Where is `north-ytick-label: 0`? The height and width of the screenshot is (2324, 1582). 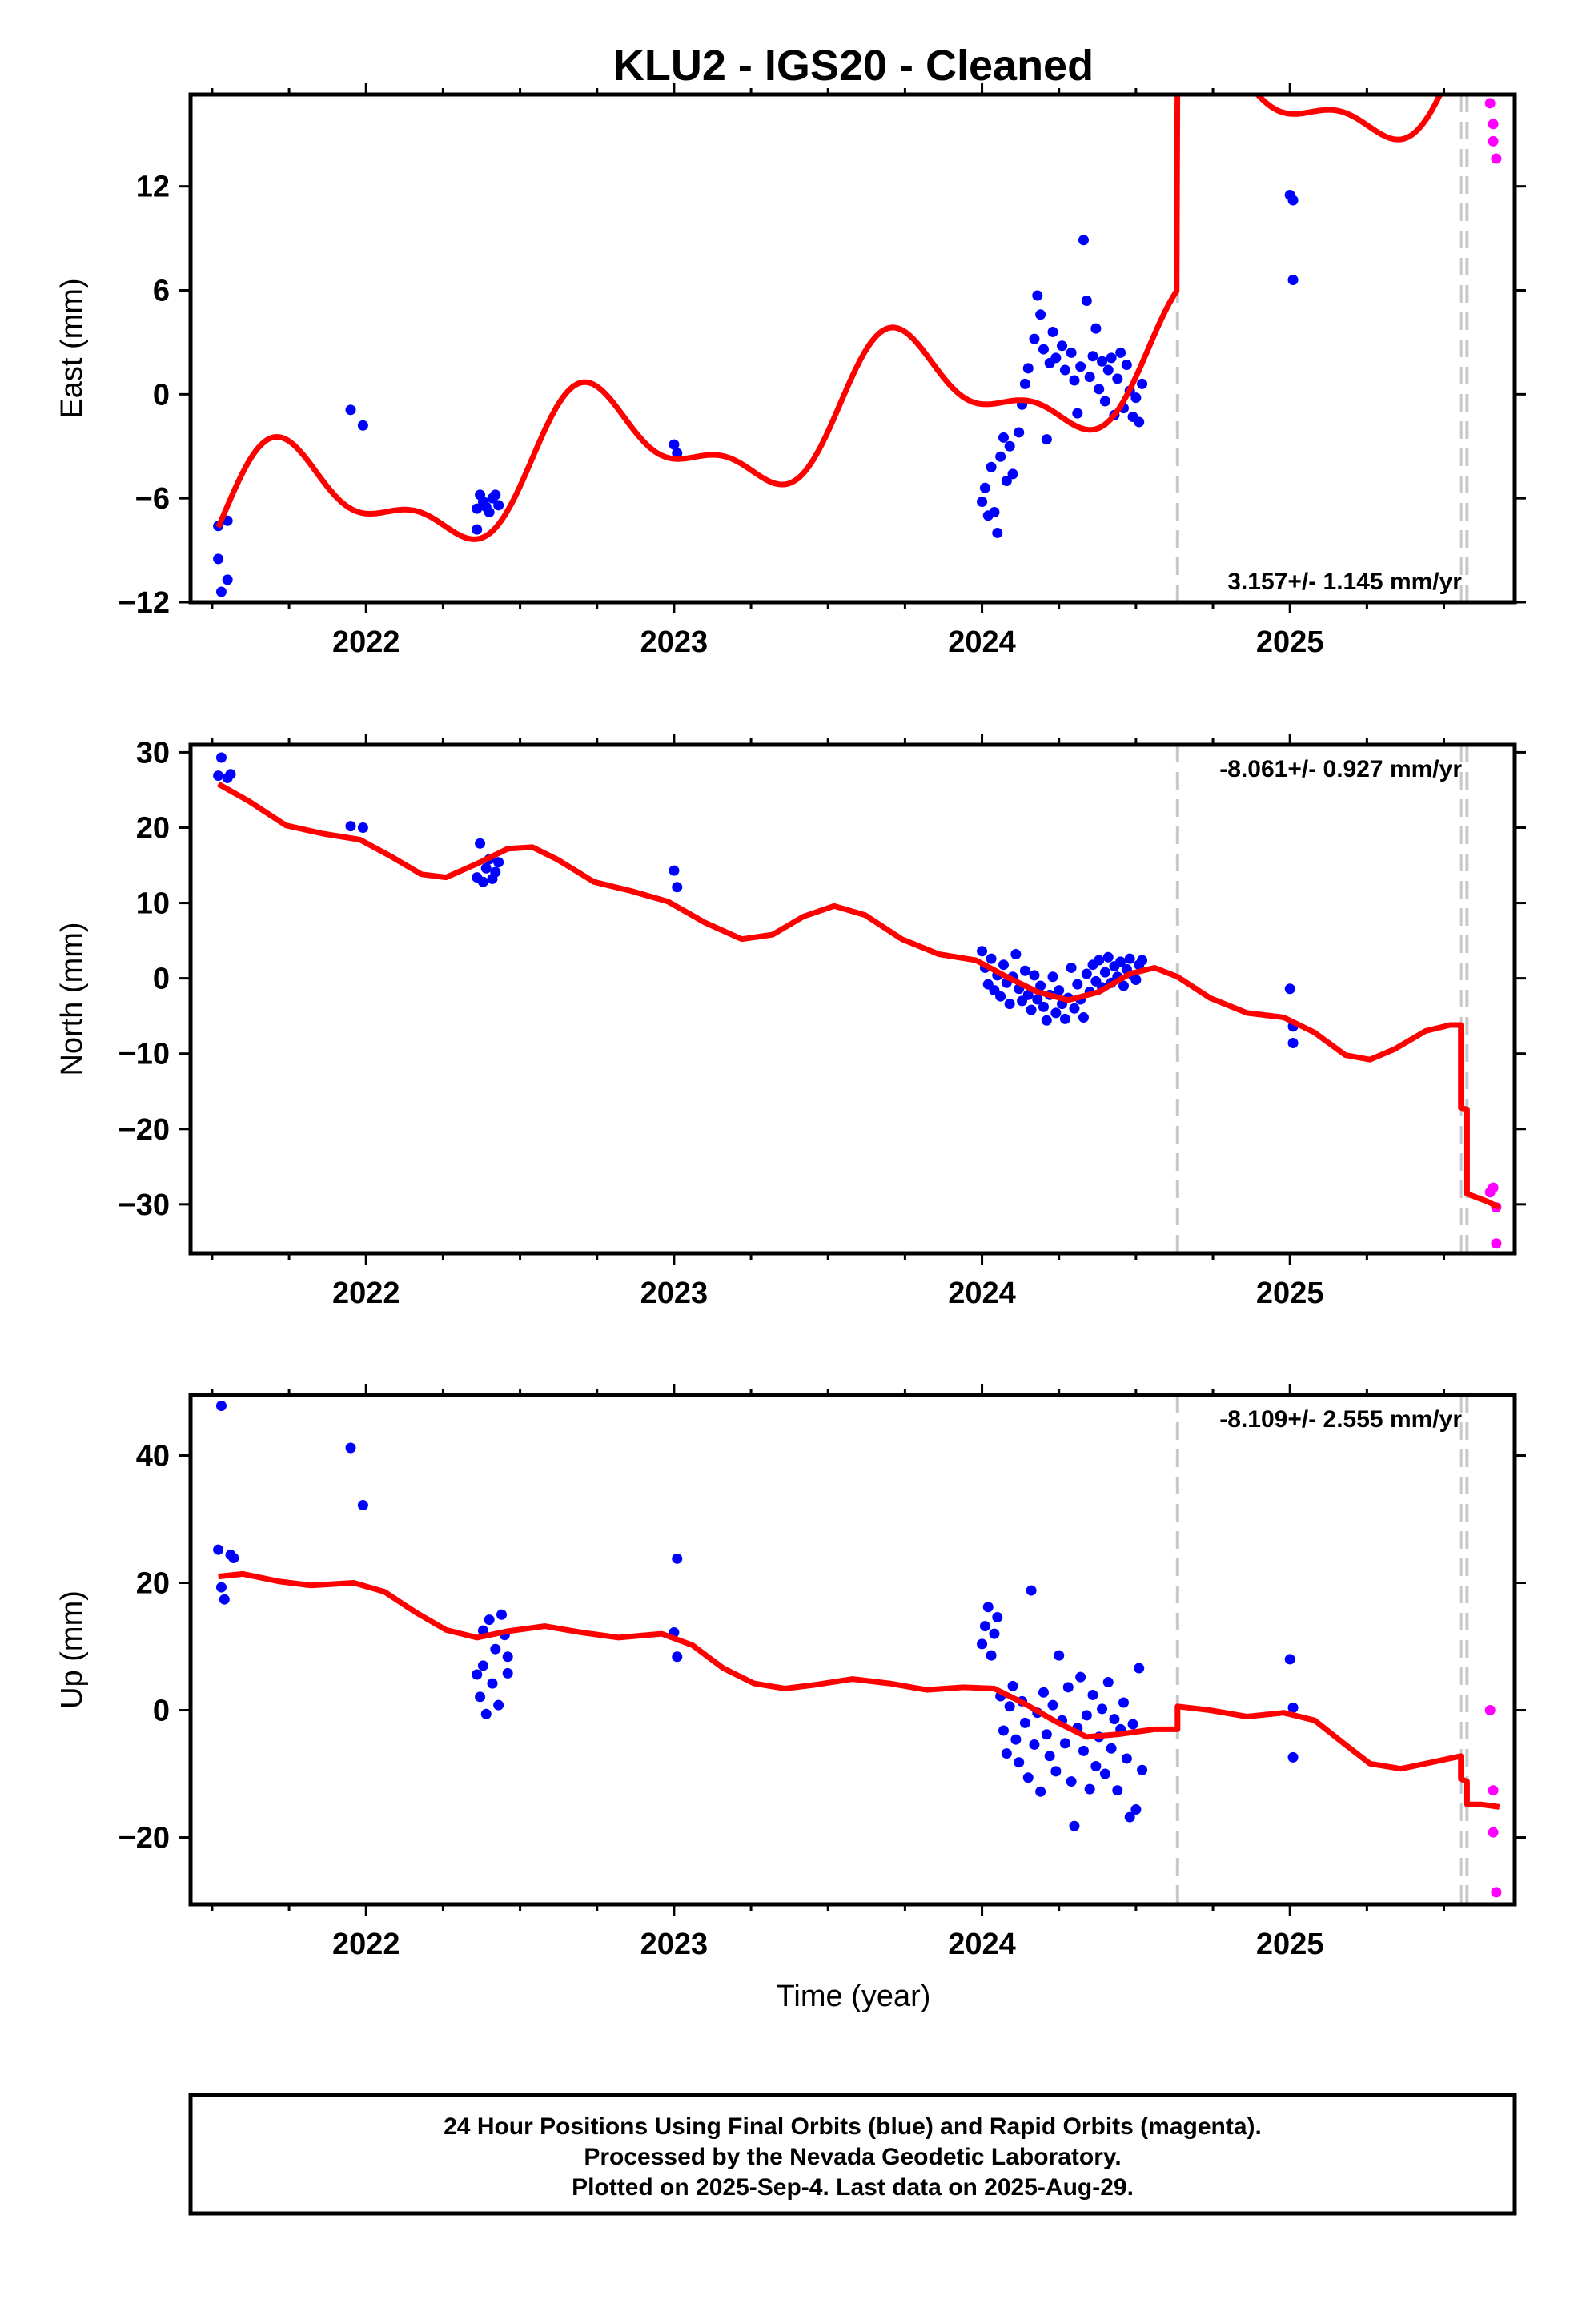 north-ytick-label: 0 is located at coordinates (161, 979).